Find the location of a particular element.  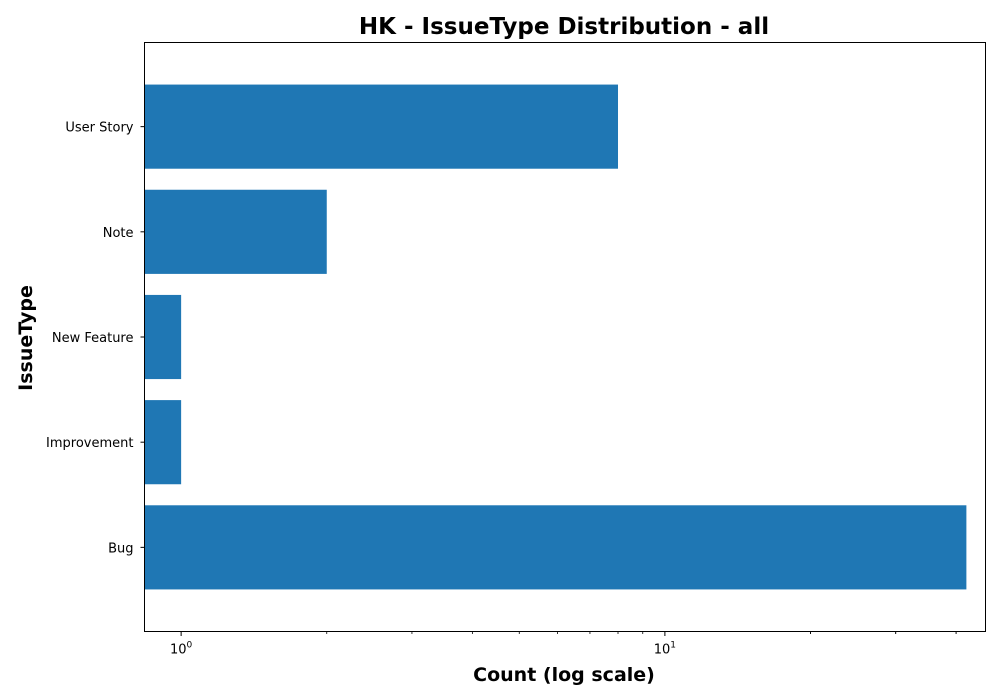

bar-new-feature is located at coordinates (163, 337).